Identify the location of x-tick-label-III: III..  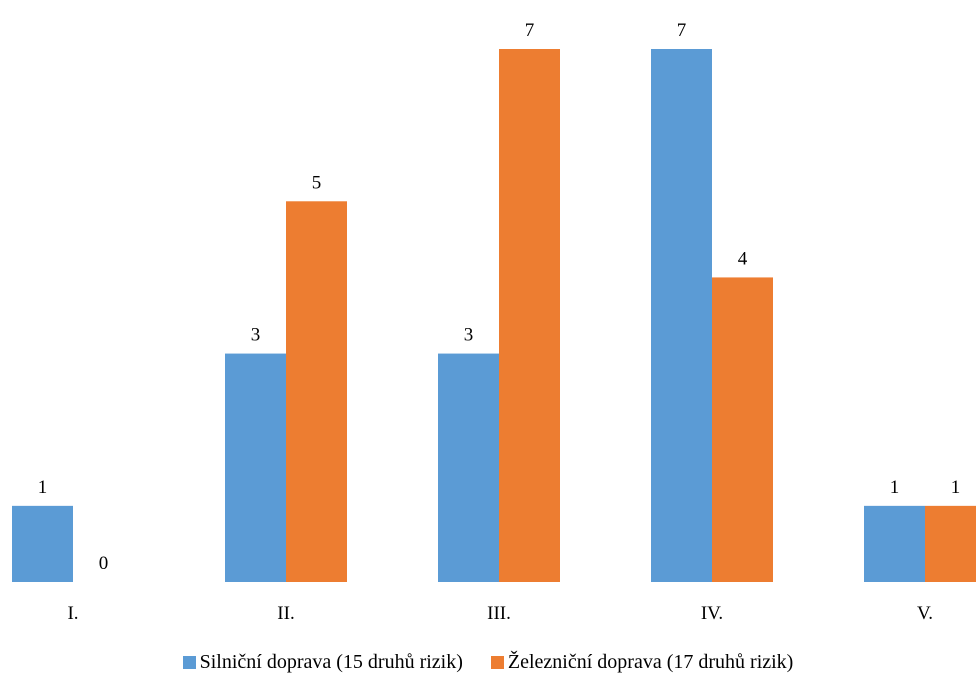
(499, 613).